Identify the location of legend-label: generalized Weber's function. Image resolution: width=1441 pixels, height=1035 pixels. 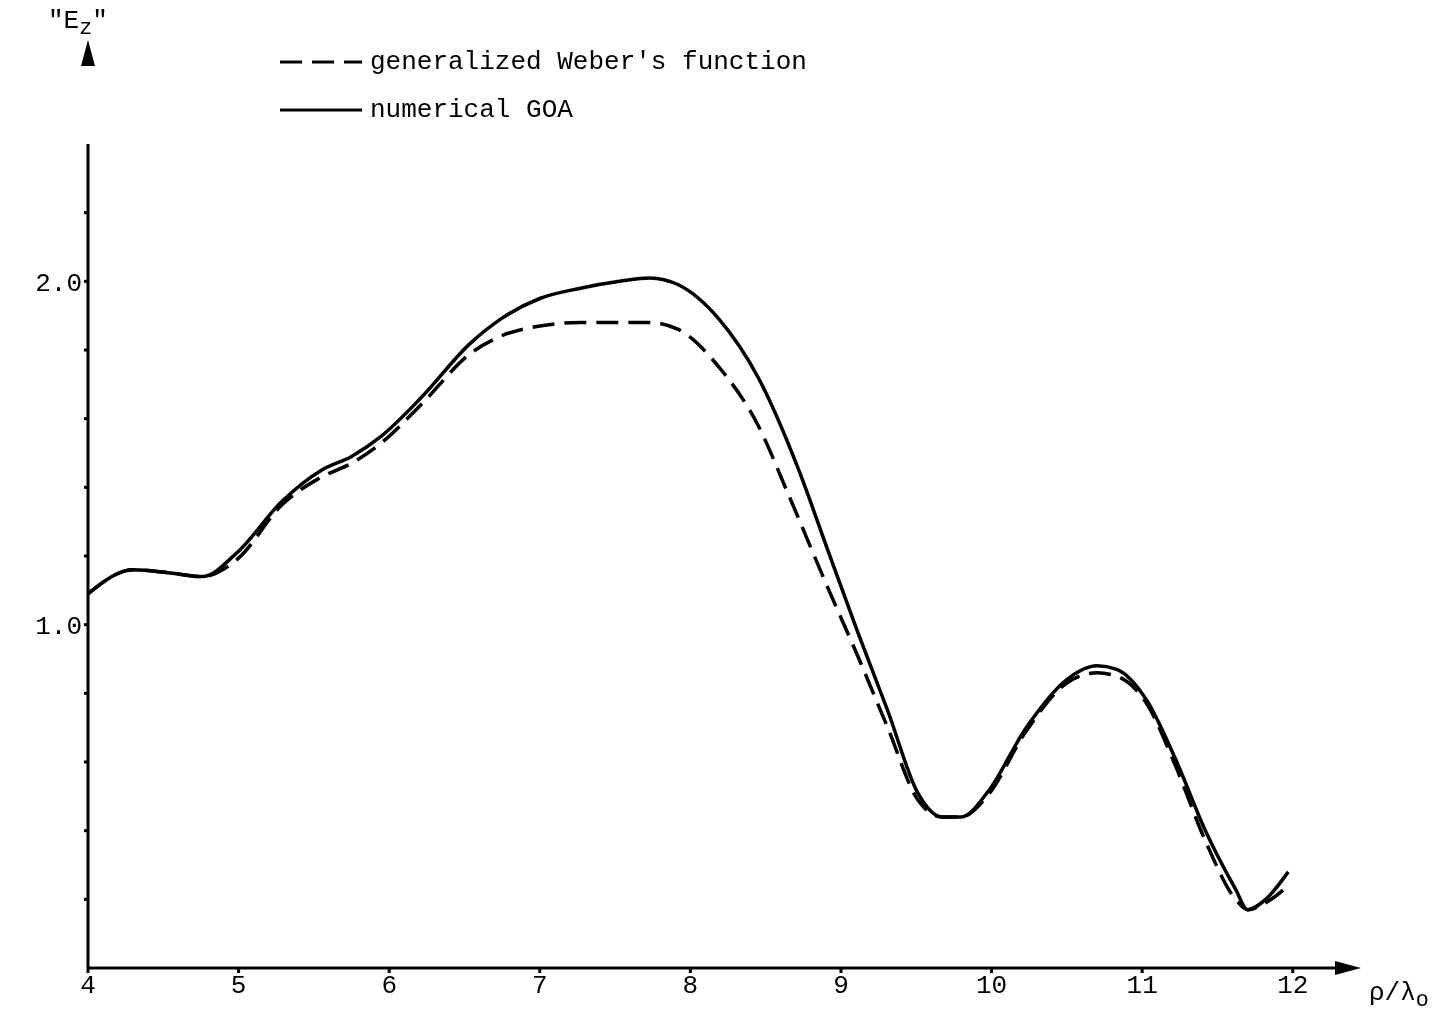
(588, 62).